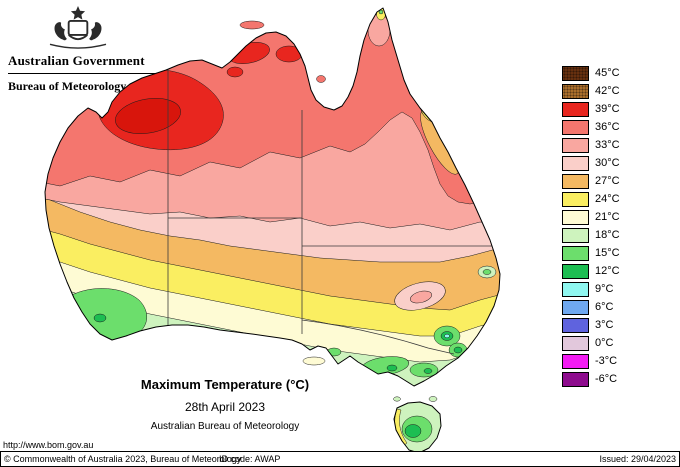  What do you see at coordinates (591, 271) in the screenshot?
I see `legend-row-12: 12°C` at bounding box center [591, 271].